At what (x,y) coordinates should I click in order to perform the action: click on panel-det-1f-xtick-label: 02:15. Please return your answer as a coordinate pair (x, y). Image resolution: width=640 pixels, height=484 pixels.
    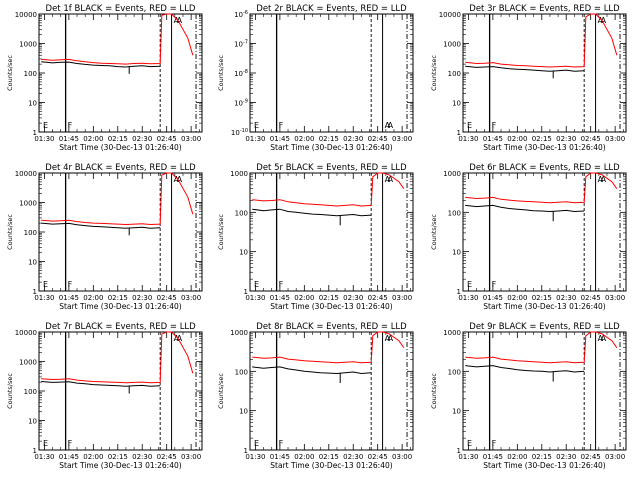
    Looking at the image, I should click on (118, 139).